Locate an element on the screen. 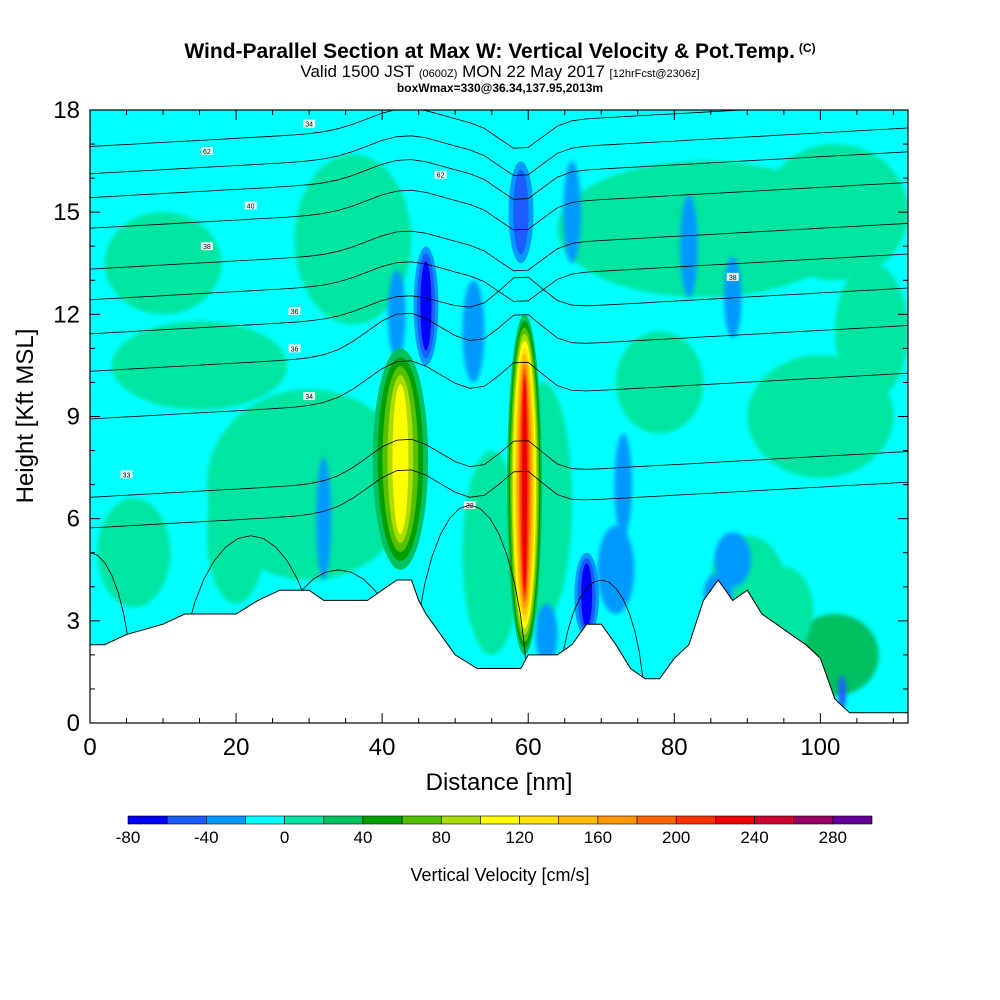 The height and width of the screenshot is (1000, 1000). colorbar-tick-labels: -80 -40 0 40 80 120 160 200 240 280 is located at coordinates (481, 837).